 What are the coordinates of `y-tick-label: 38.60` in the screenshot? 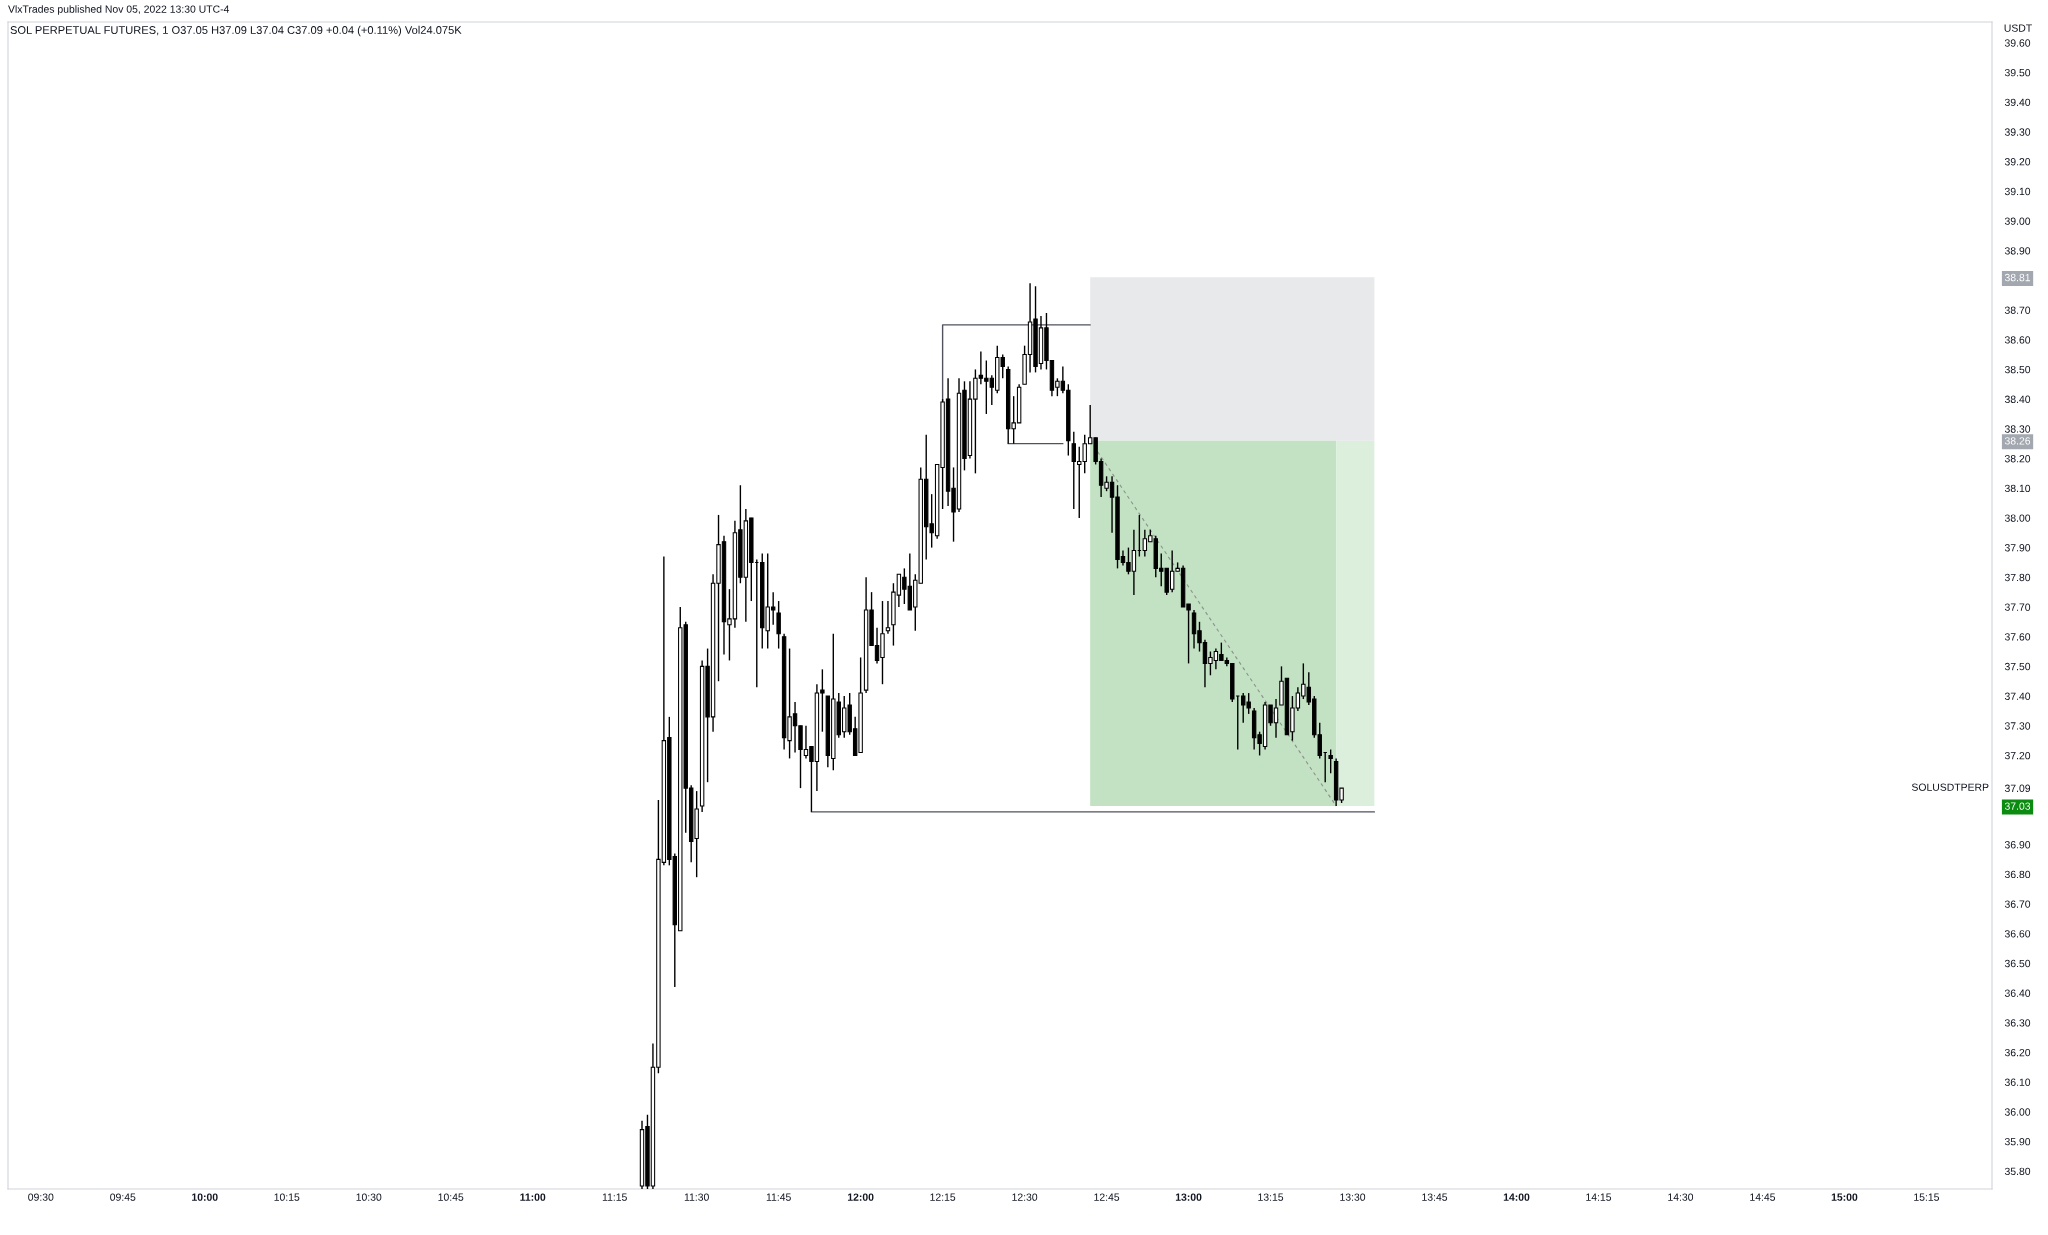 It's located at (2017, 340).